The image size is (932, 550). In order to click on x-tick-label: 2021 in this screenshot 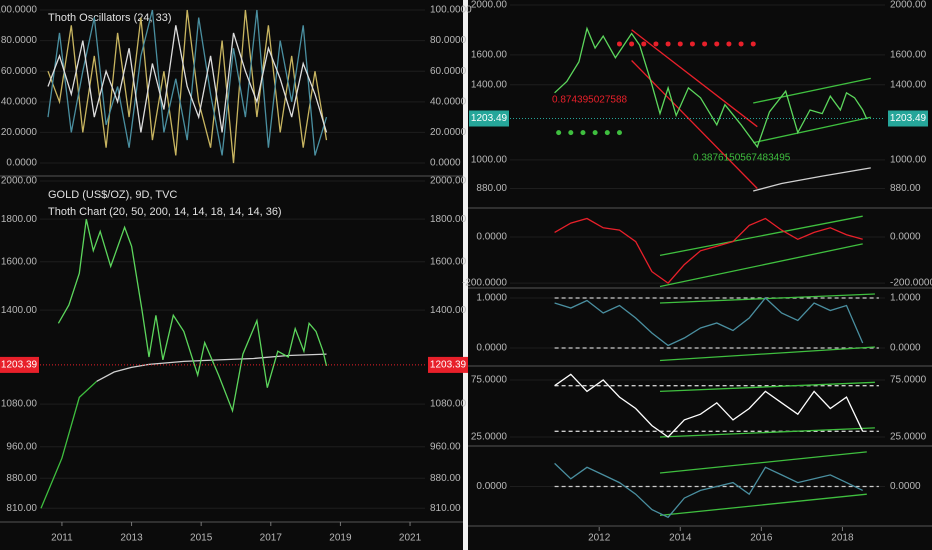, I will do `click(410, 538)`.